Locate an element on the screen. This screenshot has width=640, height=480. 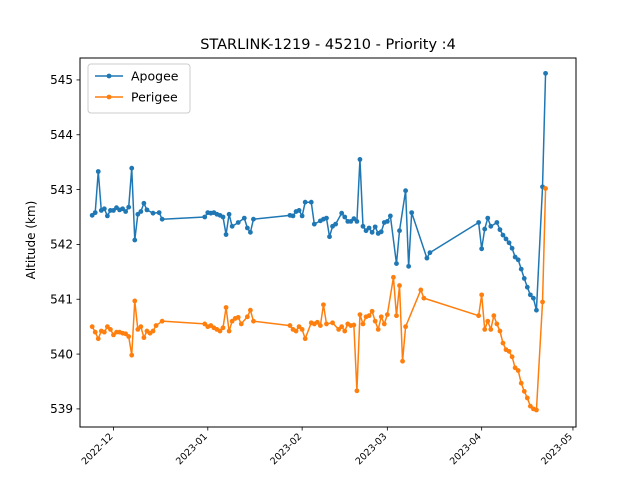
y-axis-label: Altitude (km) is located at coordinates (31, 240).